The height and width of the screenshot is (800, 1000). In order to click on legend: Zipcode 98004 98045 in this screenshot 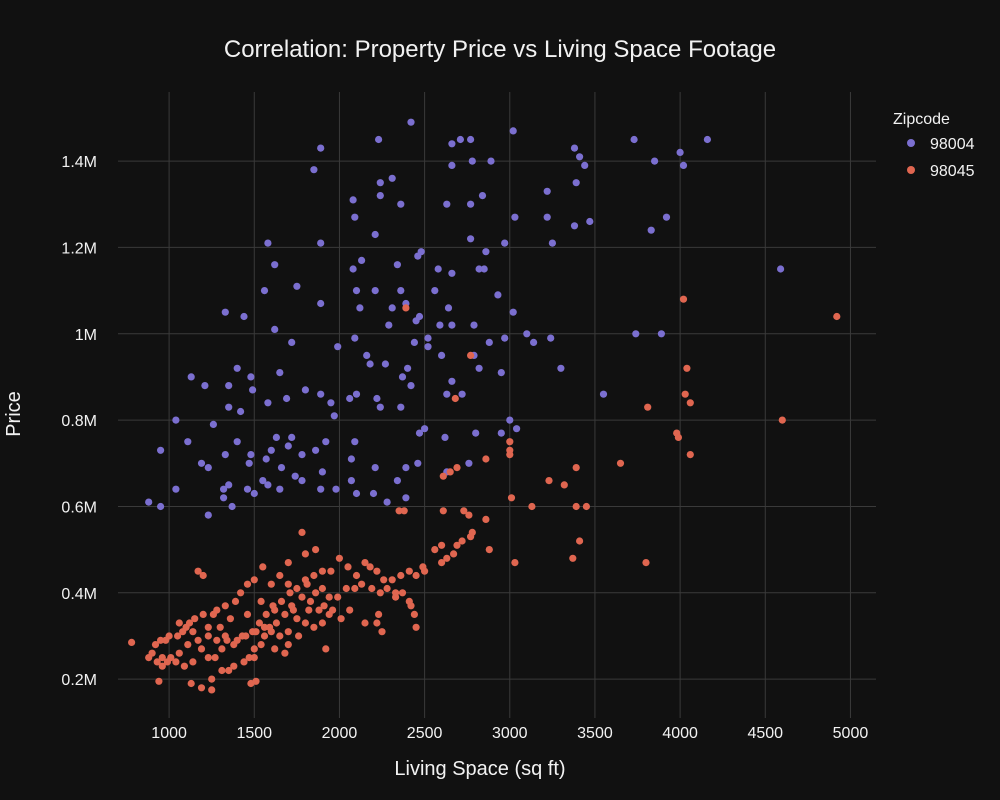, I will do `click(934, 145)`.